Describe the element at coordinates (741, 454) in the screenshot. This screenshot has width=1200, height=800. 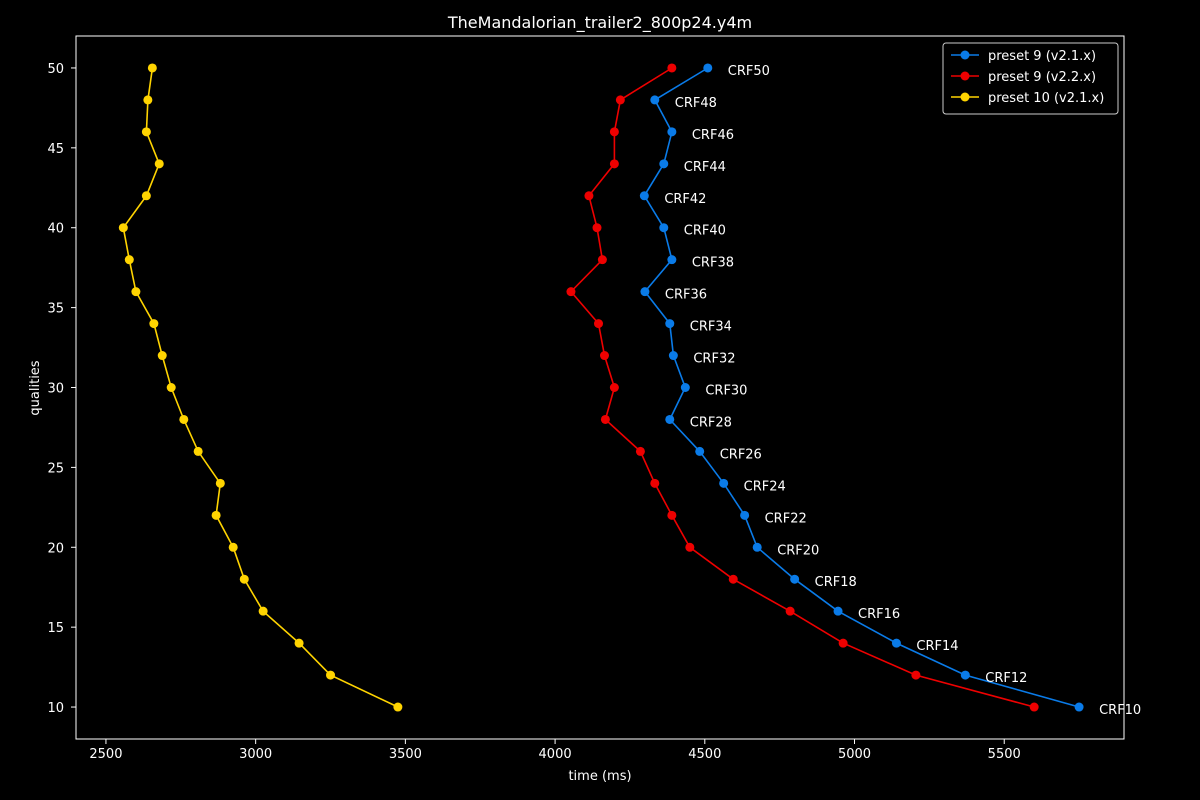
I see `point-label: CRF26` at that location.